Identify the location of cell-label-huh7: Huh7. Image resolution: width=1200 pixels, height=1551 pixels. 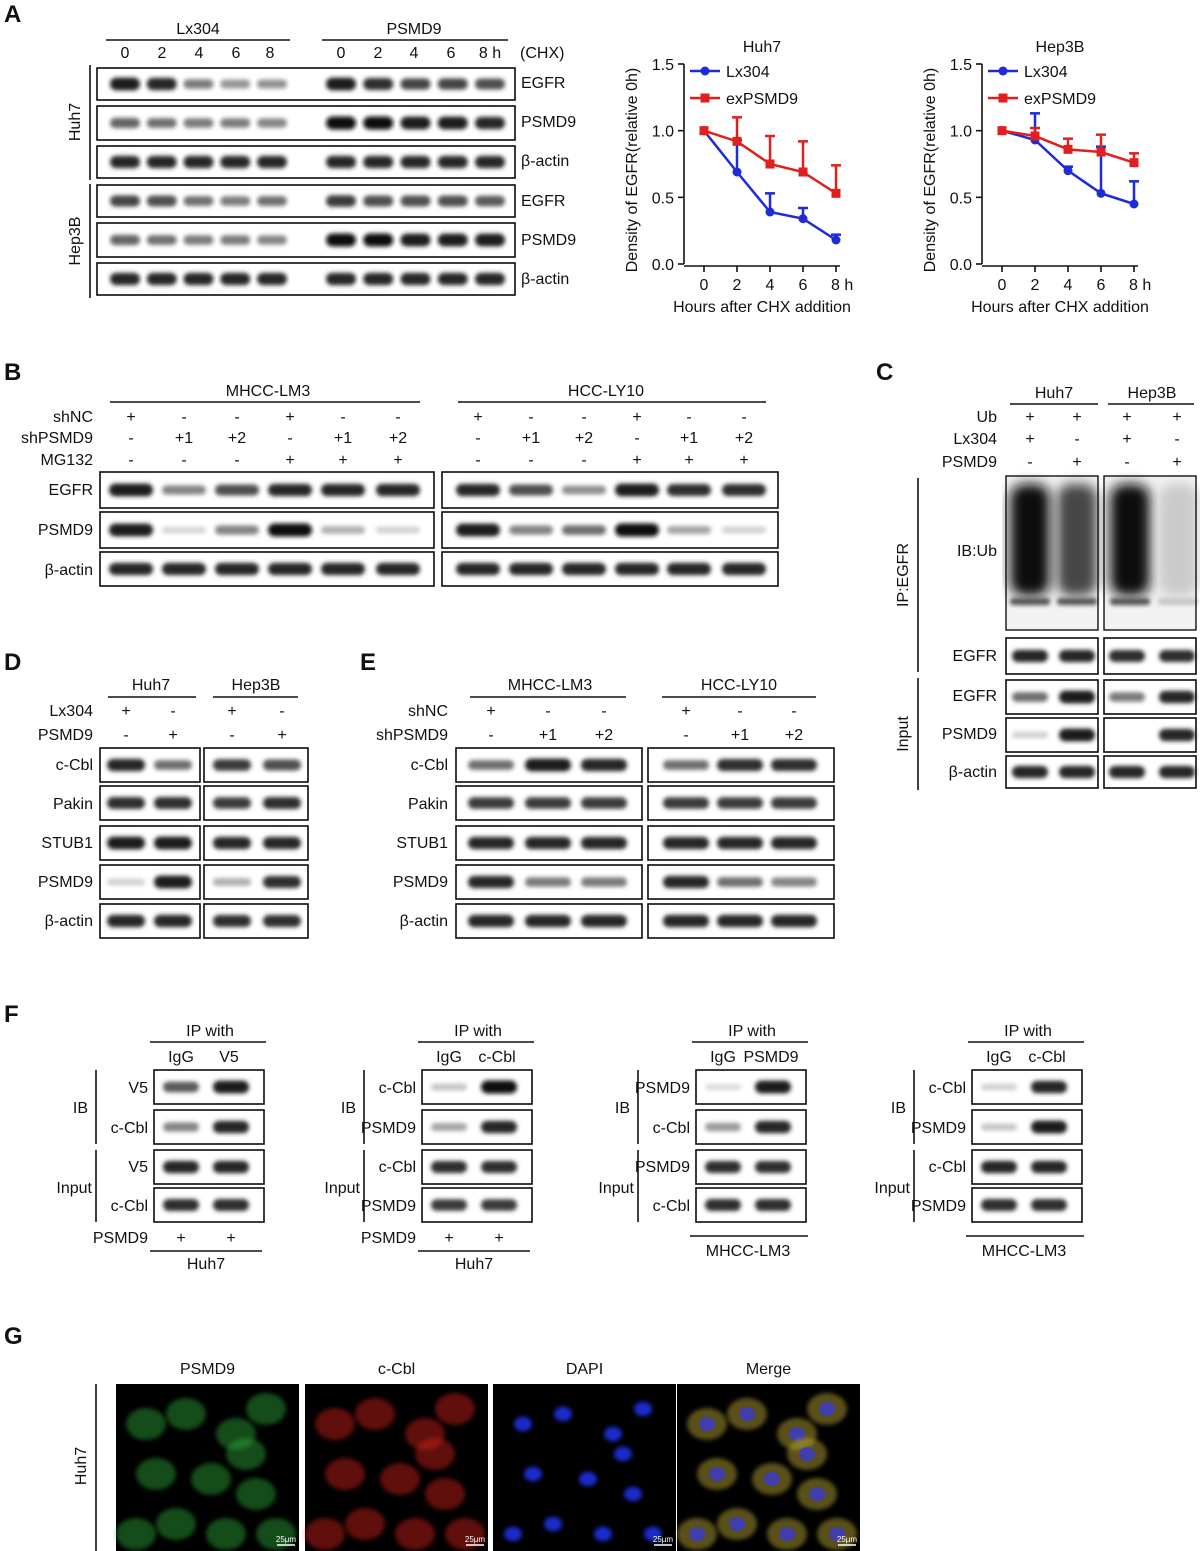
(81, 1466).